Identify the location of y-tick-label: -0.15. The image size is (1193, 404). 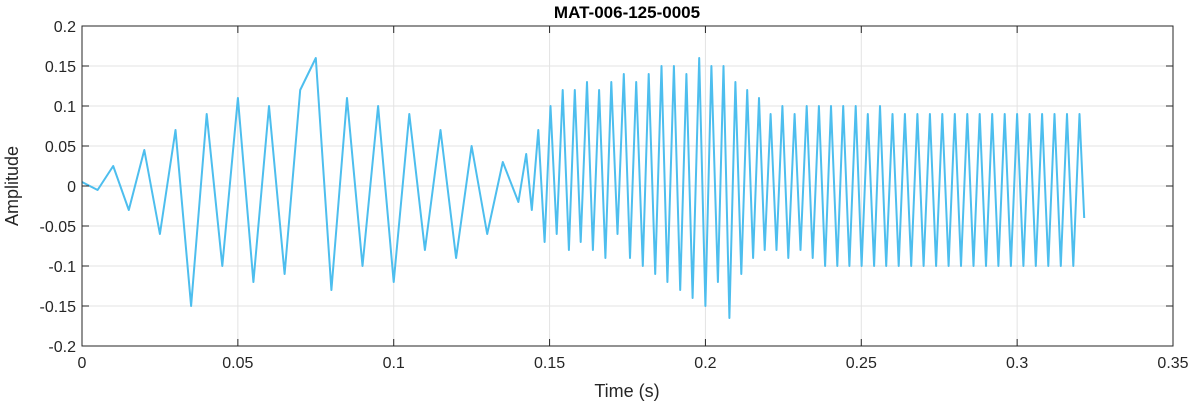
(58, 307).